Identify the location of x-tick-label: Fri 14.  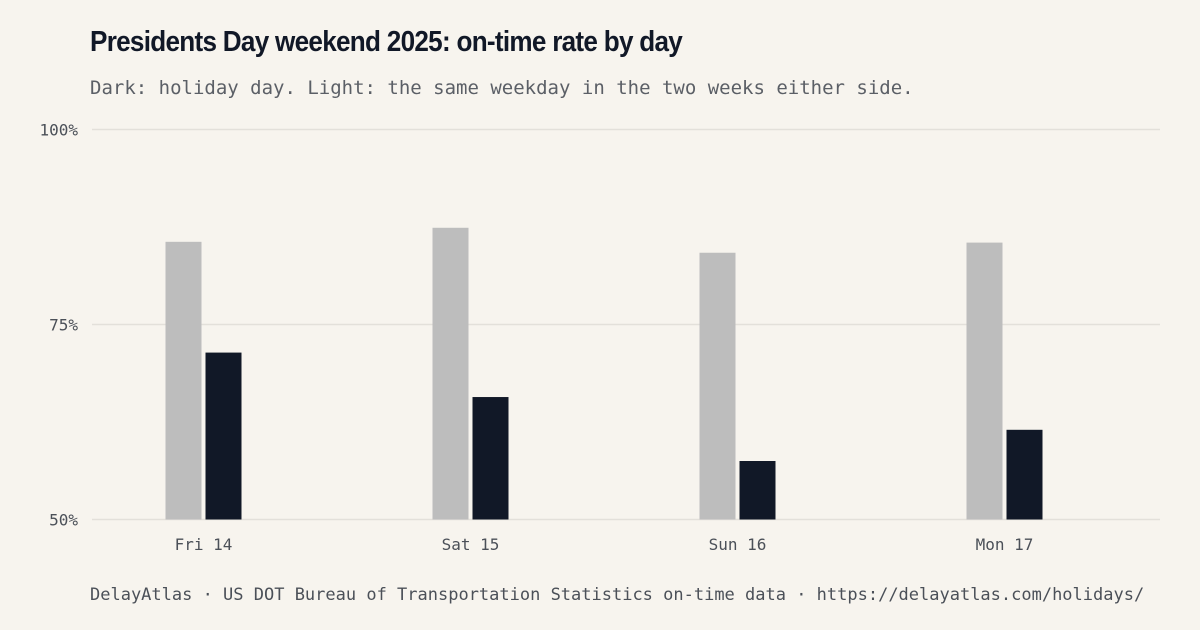
(204, 544).